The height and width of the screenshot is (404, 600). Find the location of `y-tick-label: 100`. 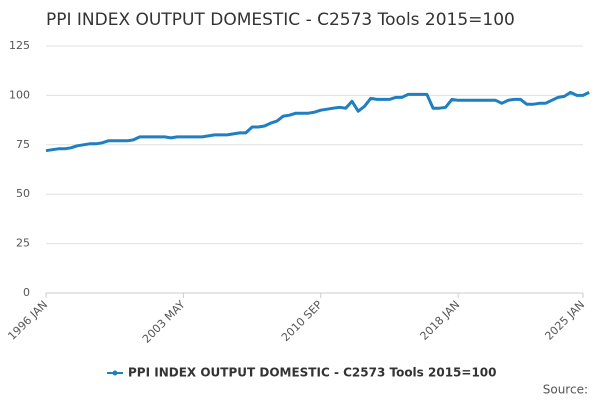

y-tick-label: 100 is located at coordinates (19, 94).